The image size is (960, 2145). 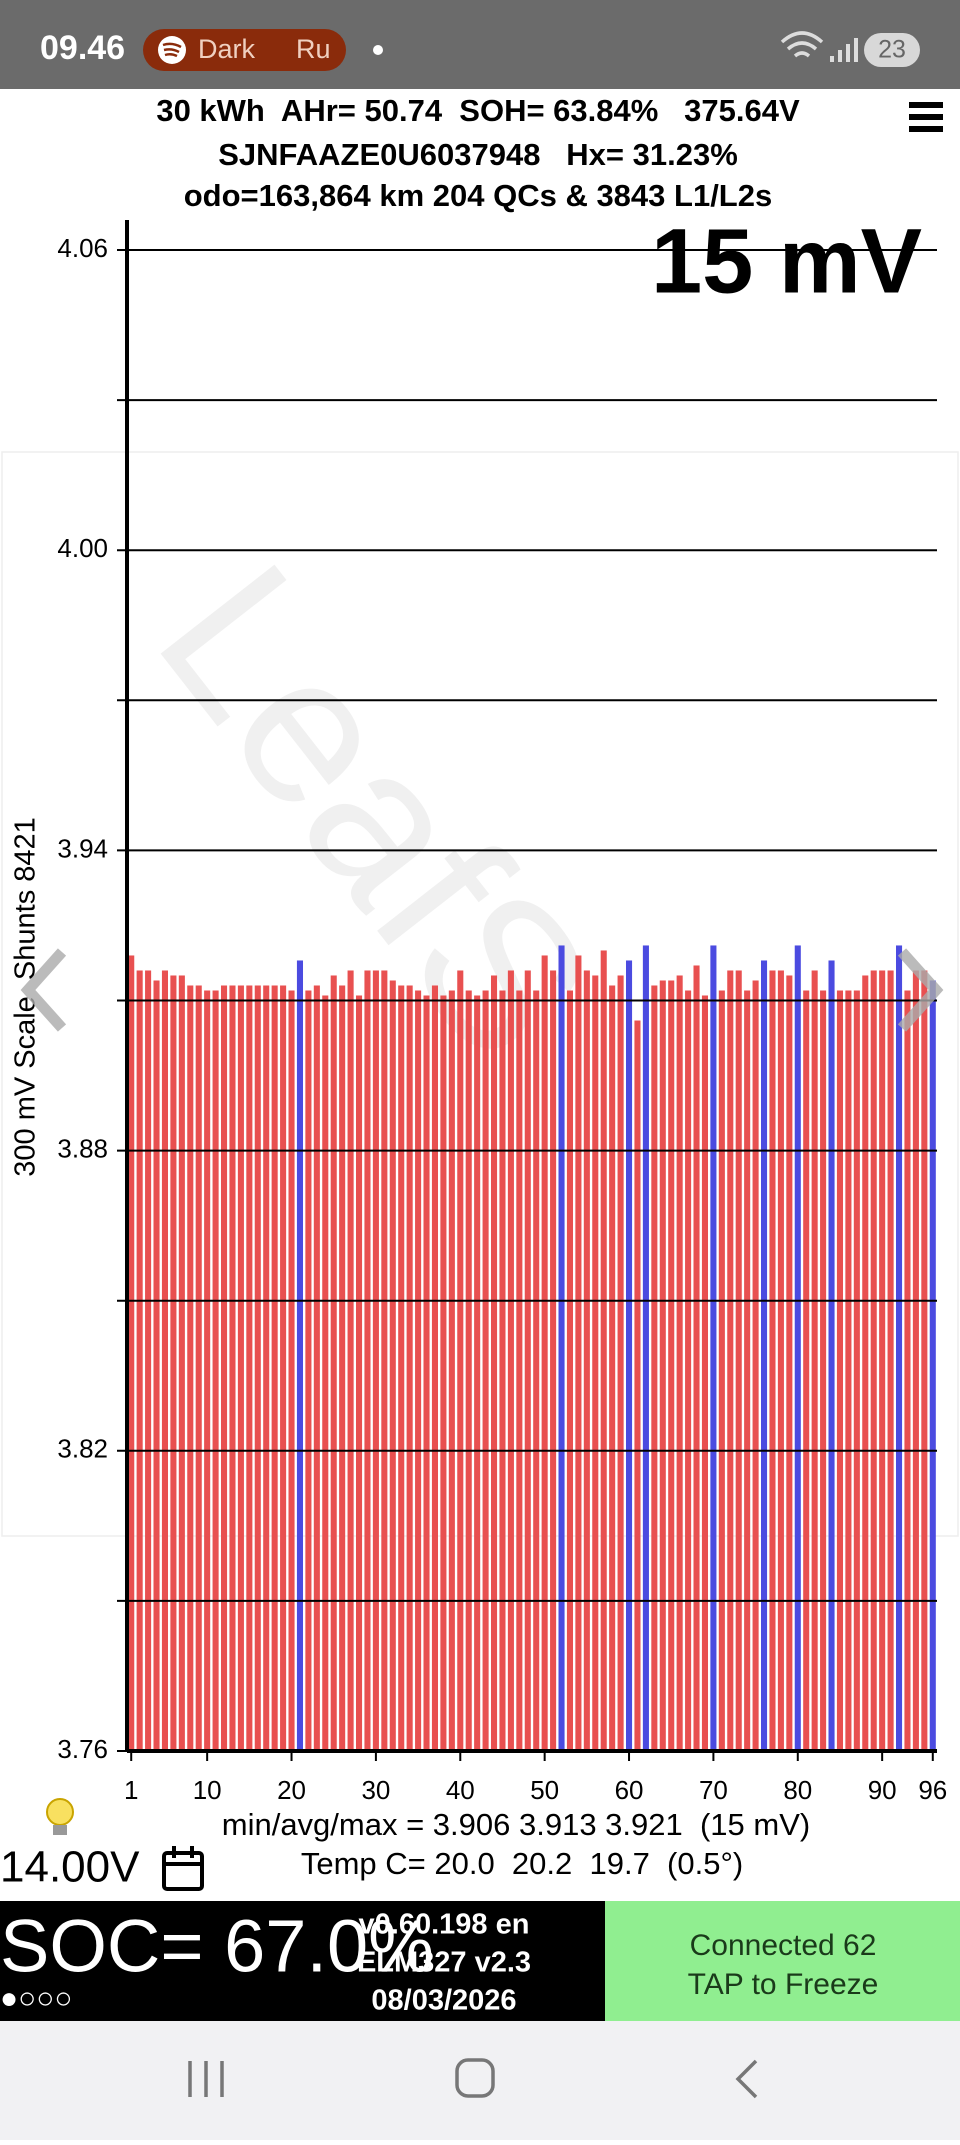 I want to click on menu-button, so click(x=926, y=117).